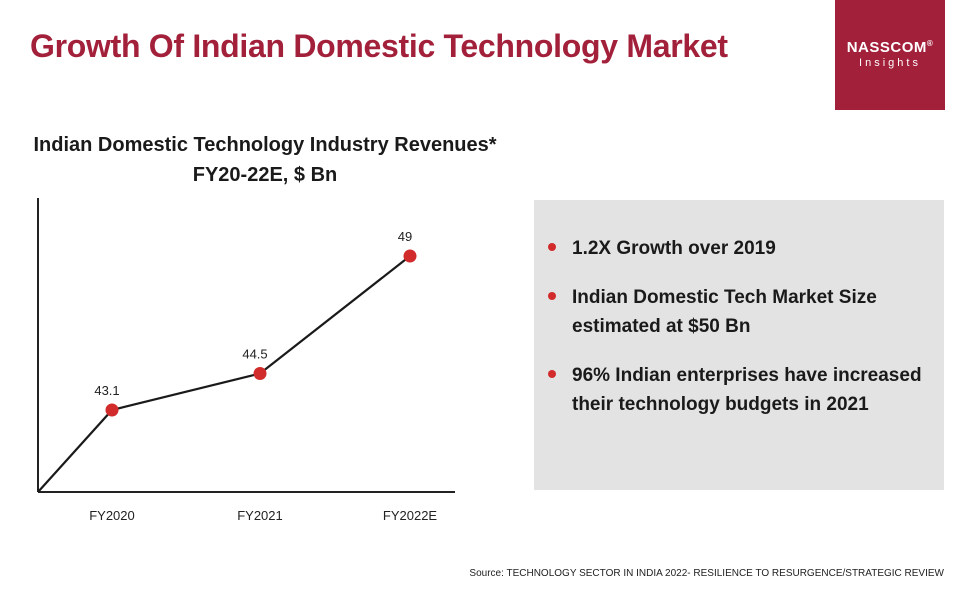 The image size is (960, 600). Describe the element at coordinates (106, 390) in the screenshot. I see `data-label: 43.1` at that location.